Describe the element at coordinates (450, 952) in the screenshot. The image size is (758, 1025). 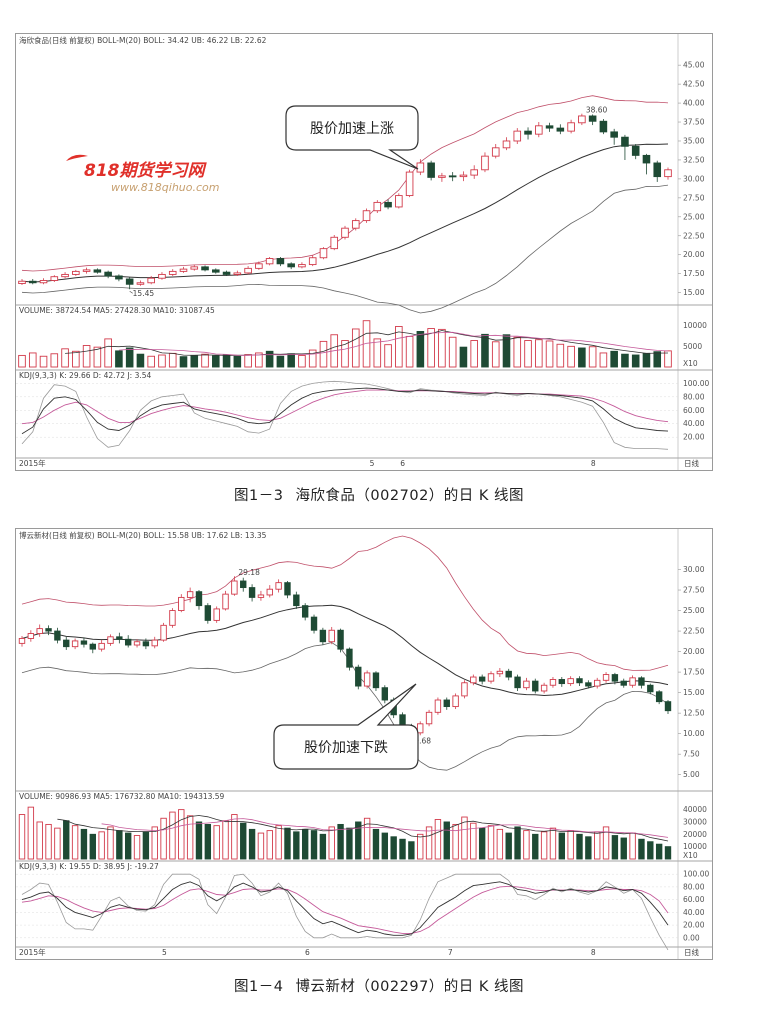
I see `x-axis-label: 7` at that location.